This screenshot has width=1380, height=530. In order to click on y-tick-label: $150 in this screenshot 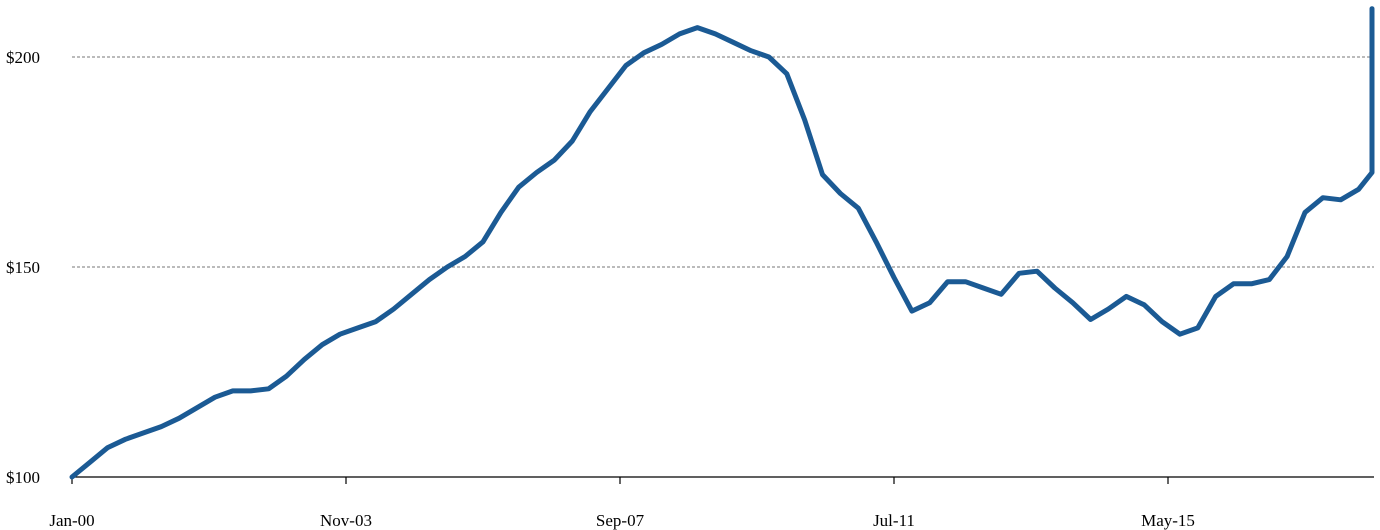, I will do `click(23, 267)`.